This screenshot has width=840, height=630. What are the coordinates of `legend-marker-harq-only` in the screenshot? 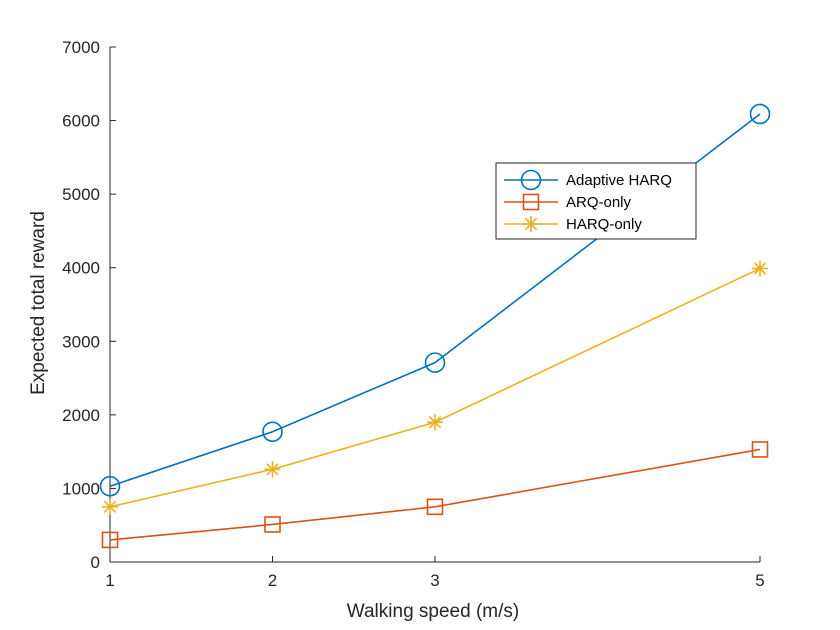 It's located at (531, 224).